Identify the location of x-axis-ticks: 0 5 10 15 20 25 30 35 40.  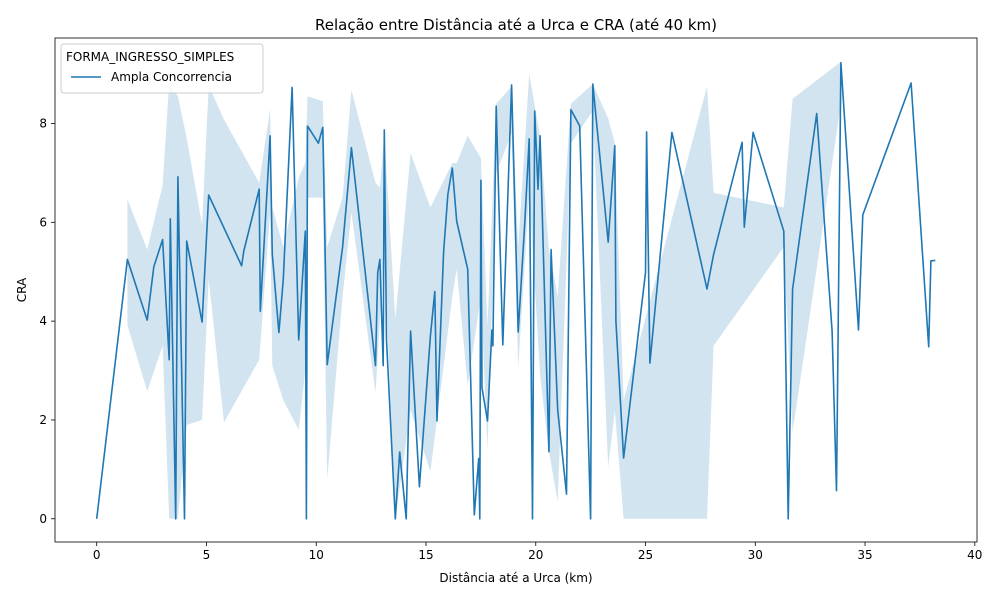
(537, 552).